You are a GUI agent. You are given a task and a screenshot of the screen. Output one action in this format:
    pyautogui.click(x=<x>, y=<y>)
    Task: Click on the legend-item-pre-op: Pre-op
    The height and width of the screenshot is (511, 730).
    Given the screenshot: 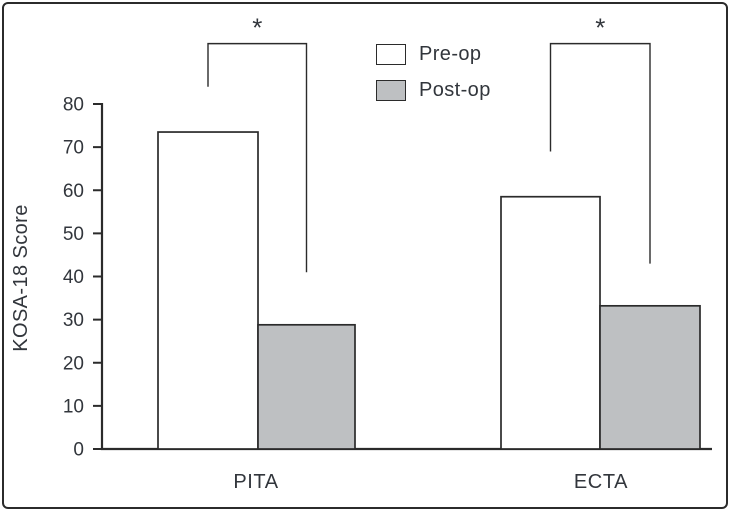 What is the action you would take?
    pyautogui.click(x=433, y=54)
    